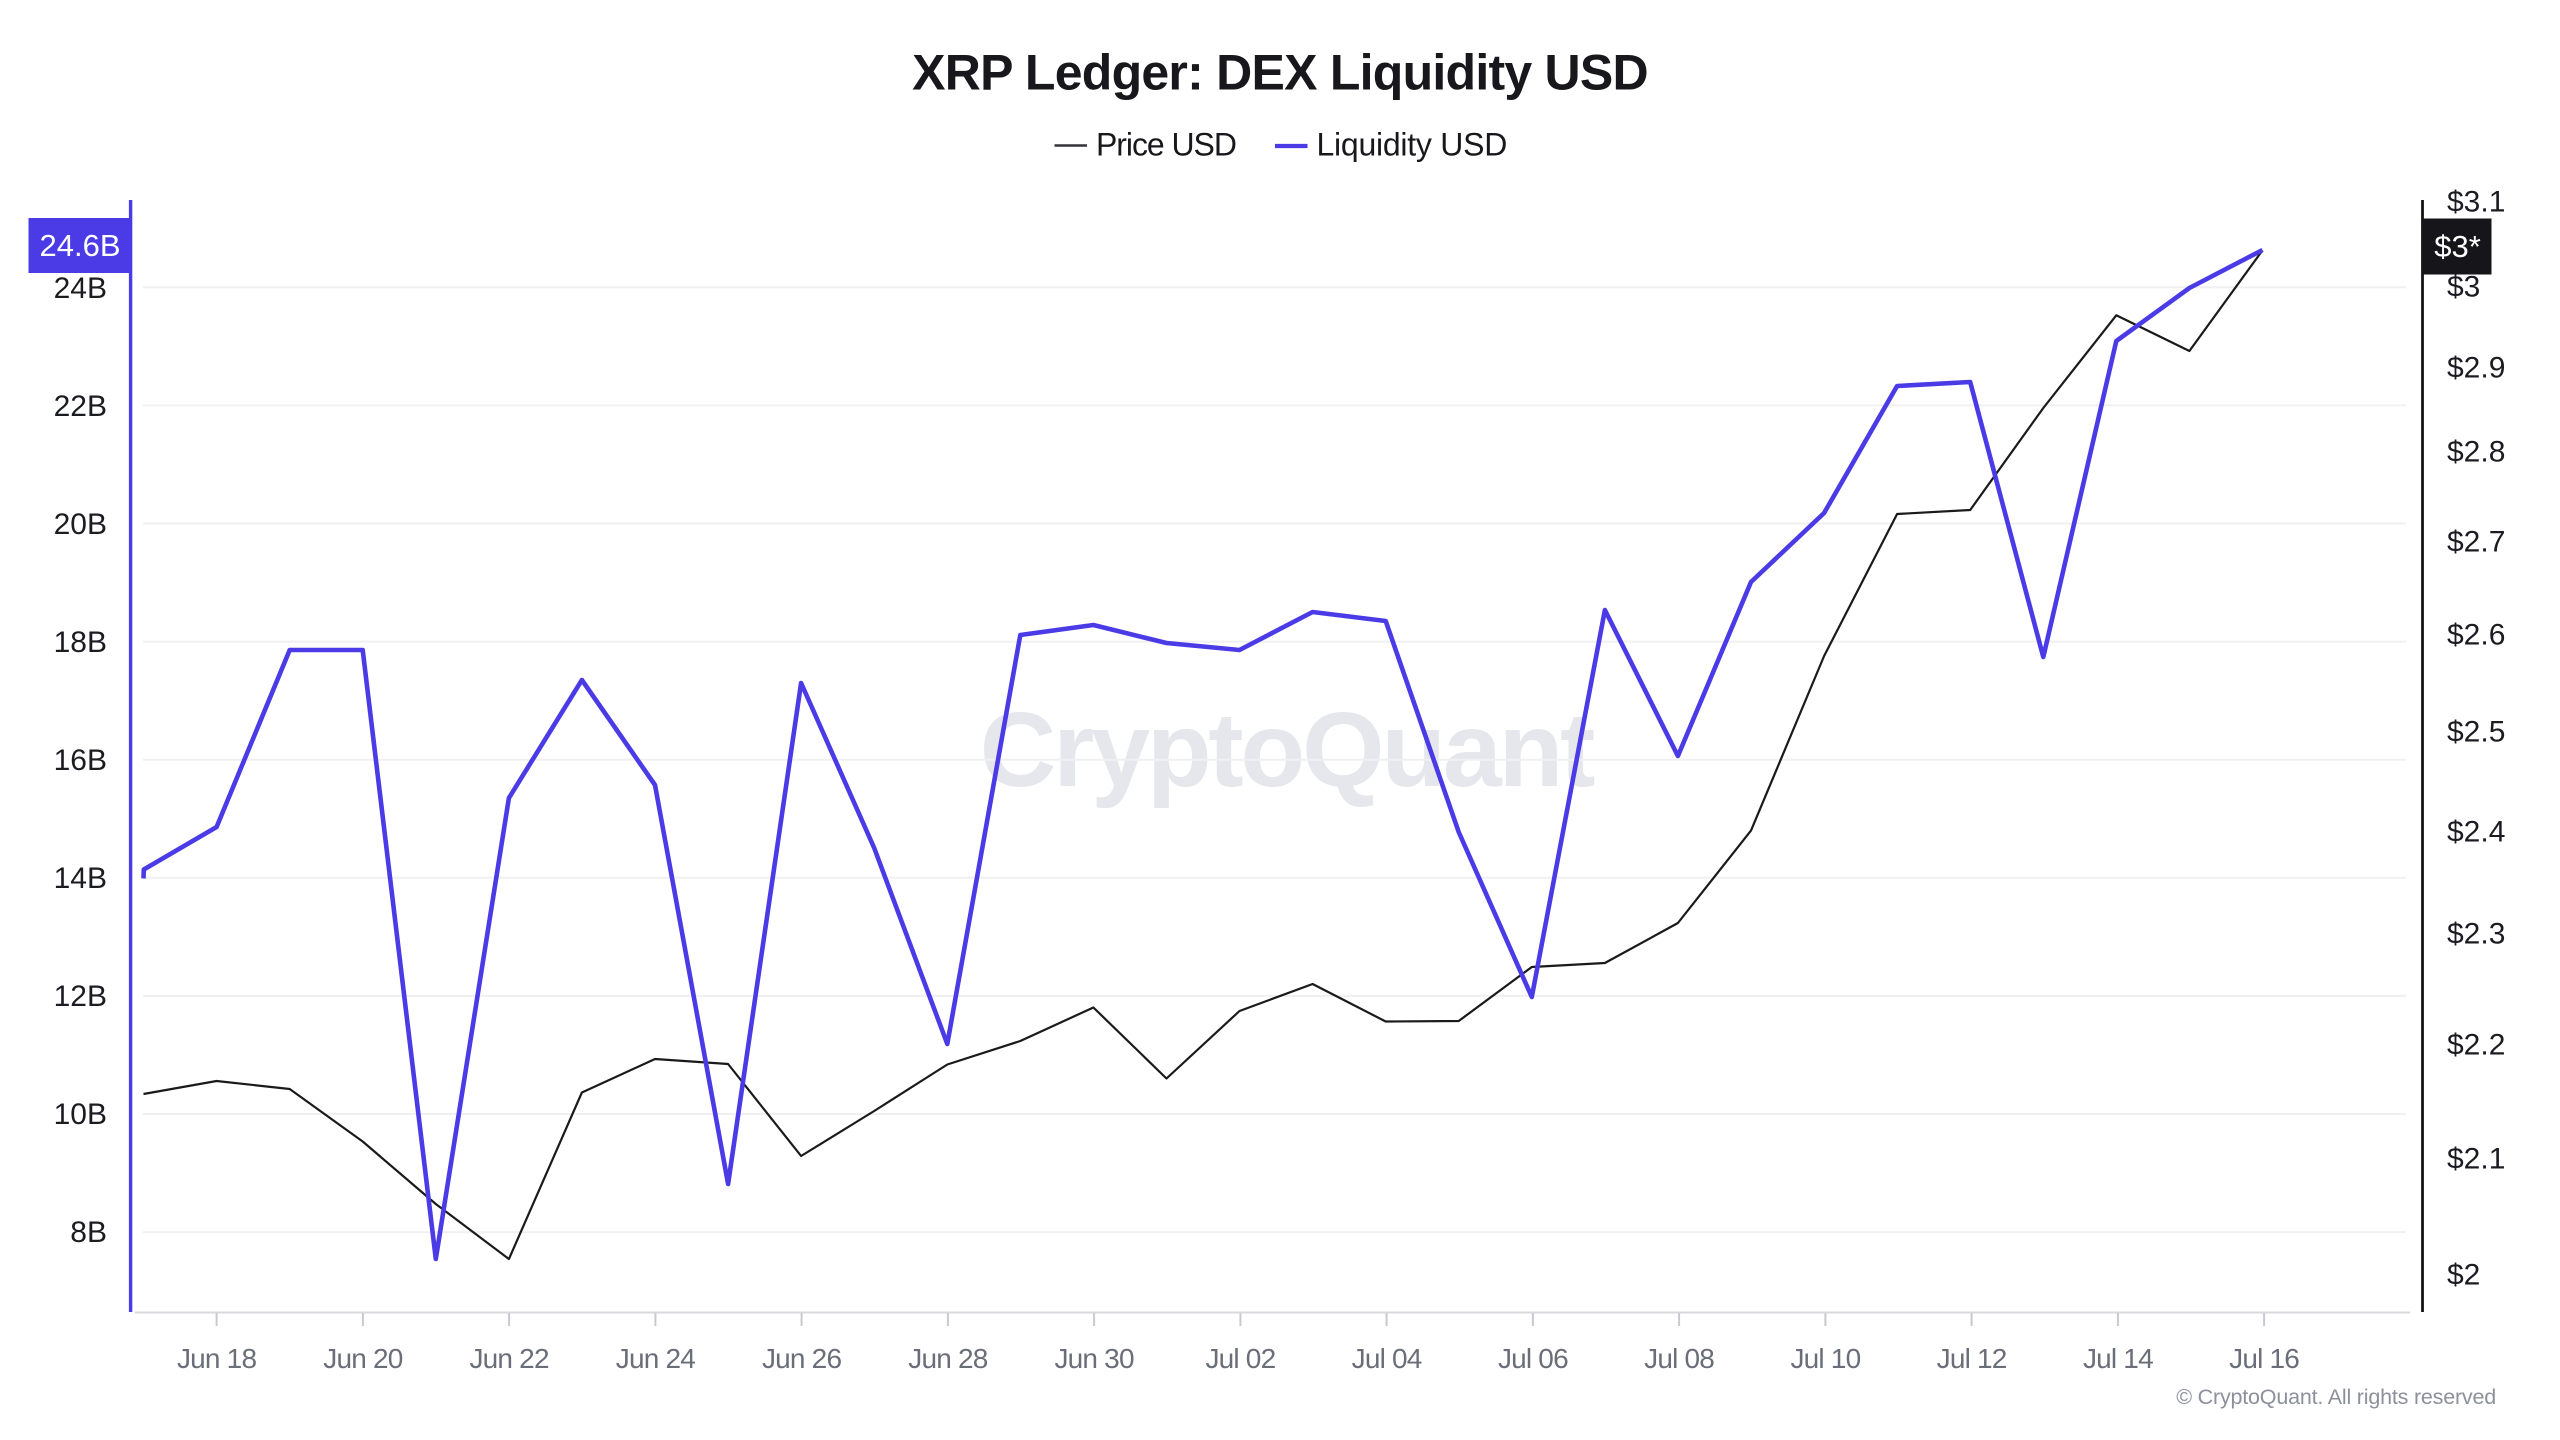 This screenshot has height=1440, width=2560. What do you see at coordinates (79, 245) in the screenshot?
I see `svg-text: 24.6B` at bounding box center [79, 245].